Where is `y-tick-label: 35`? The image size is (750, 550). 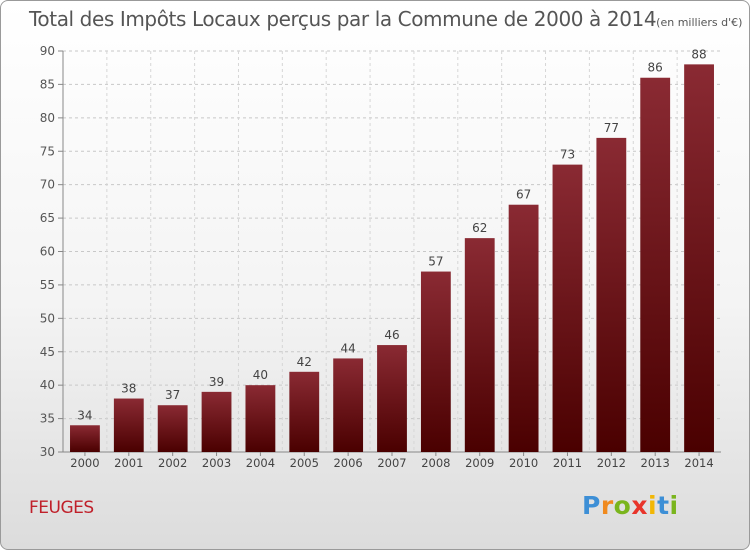
y-tick-label: 35 is located at coordinates (47, 419).